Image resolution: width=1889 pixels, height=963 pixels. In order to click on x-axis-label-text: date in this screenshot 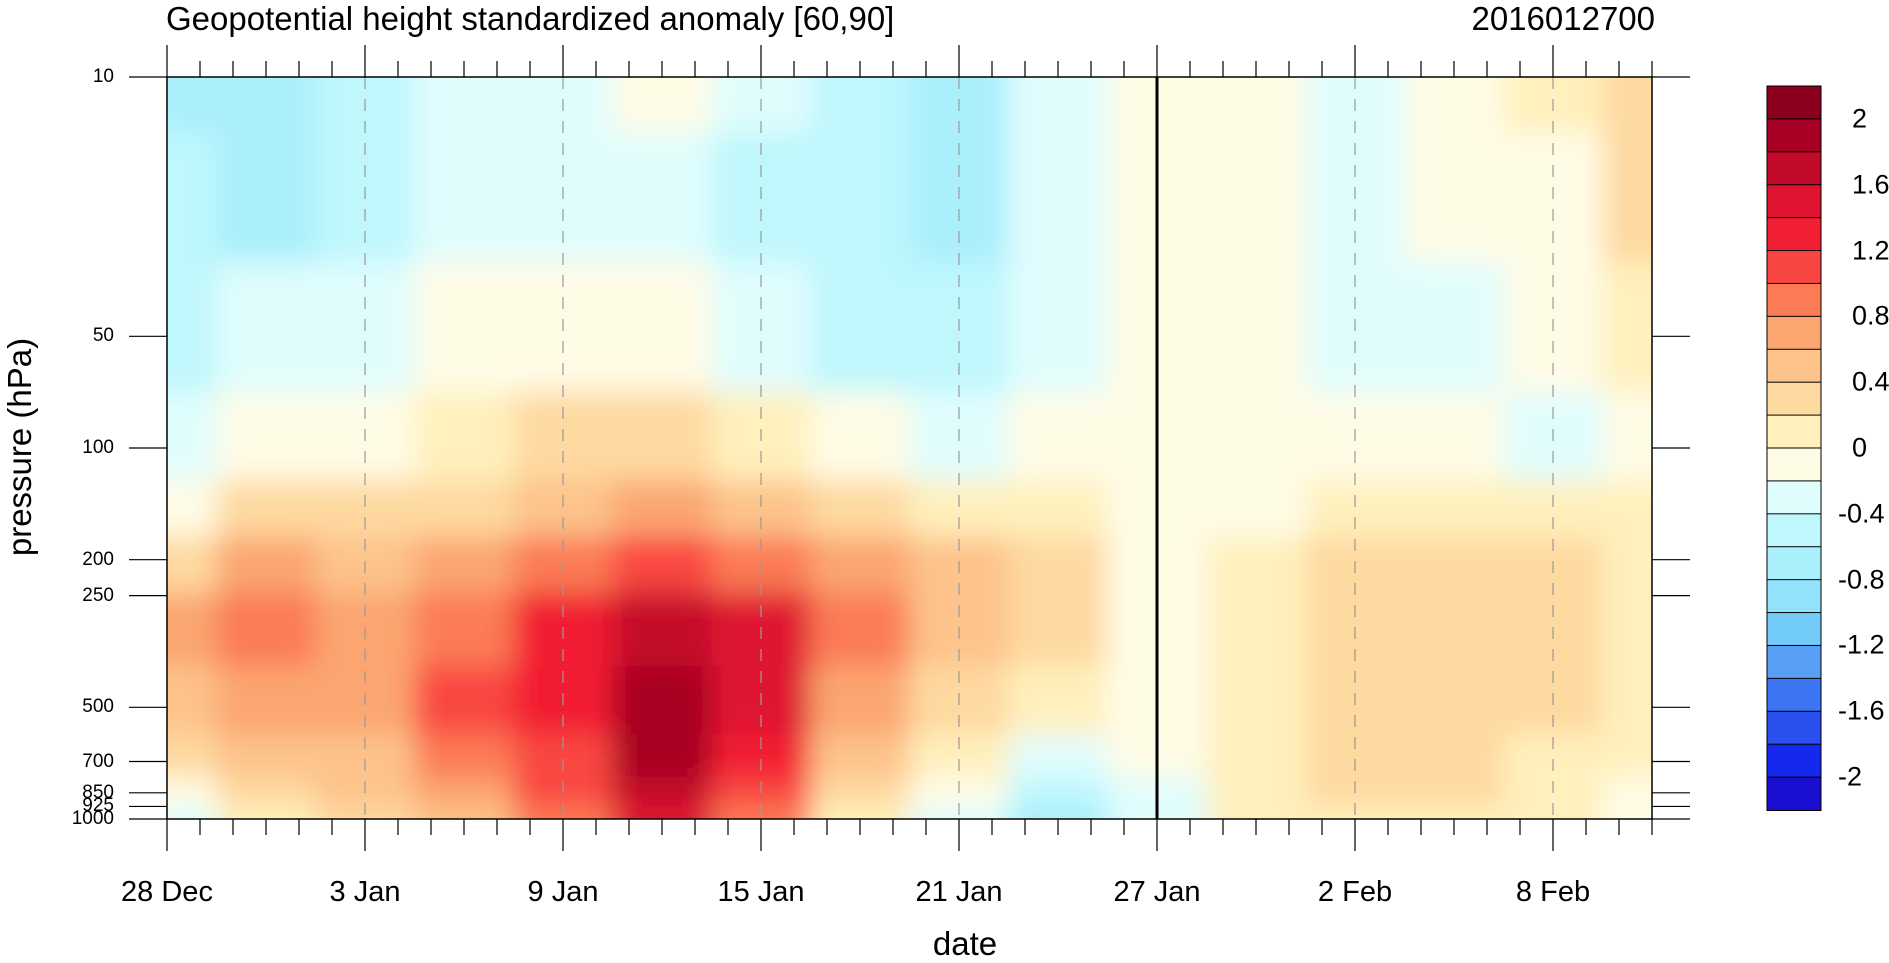, I will do `click(965, 943)`.